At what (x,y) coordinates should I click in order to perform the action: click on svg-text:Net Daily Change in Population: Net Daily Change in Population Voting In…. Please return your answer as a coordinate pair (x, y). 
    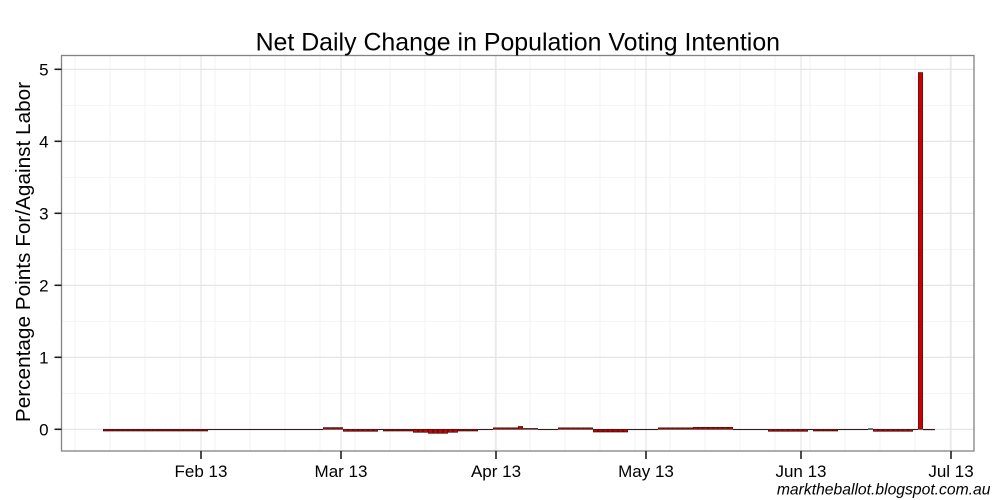
    Looking at the image, I should click on (518, 43).